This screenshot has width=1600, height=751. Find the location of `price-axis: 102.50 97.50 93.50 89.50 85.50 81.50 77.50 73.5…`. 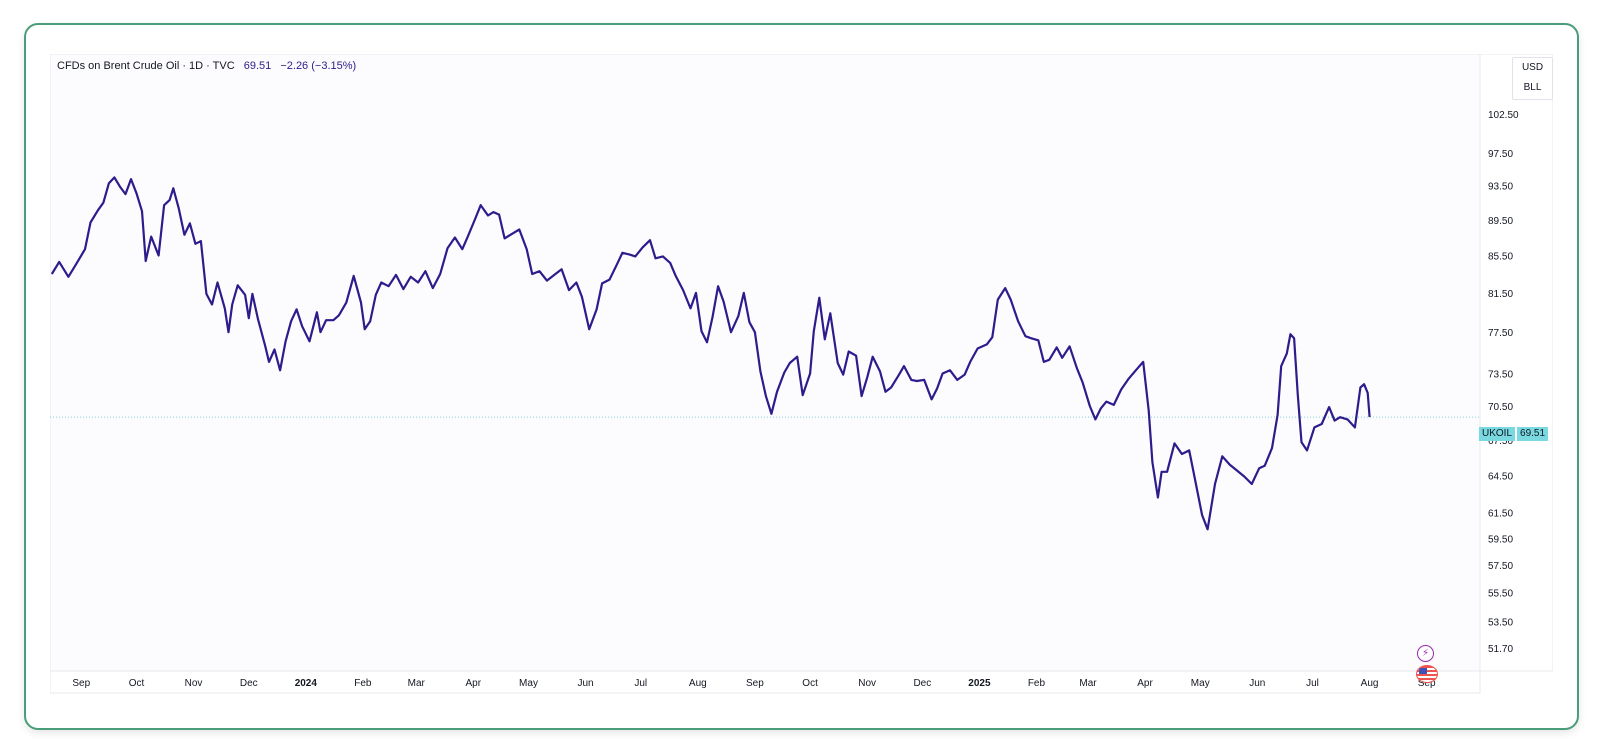

price-axis: 102.50 97.50 93.50 89.50 85.50 81.50 77.50 73.5… is located at coordinates (1503, 382).